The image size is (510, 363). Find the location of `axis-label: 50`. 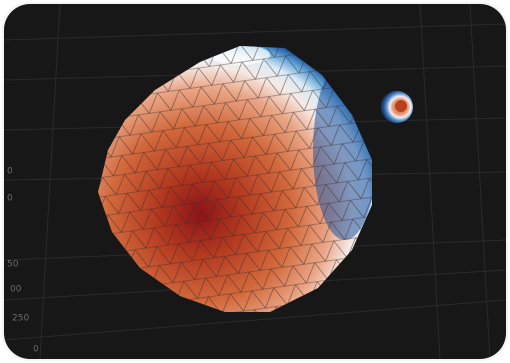

axis-label: 50 is located at coordinates (13, 265).